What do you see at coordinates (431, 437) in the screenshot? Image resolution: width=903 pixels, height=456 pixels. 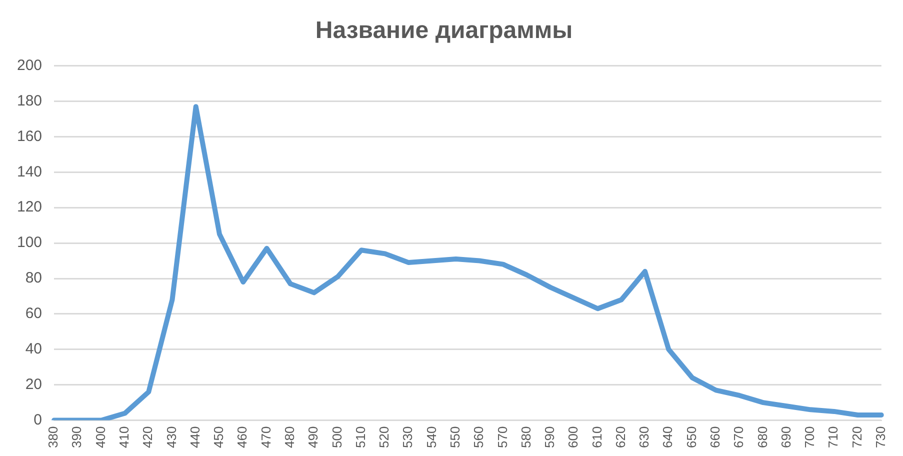 I see `x-tick-label: 540` at bounding box center [431, 437].